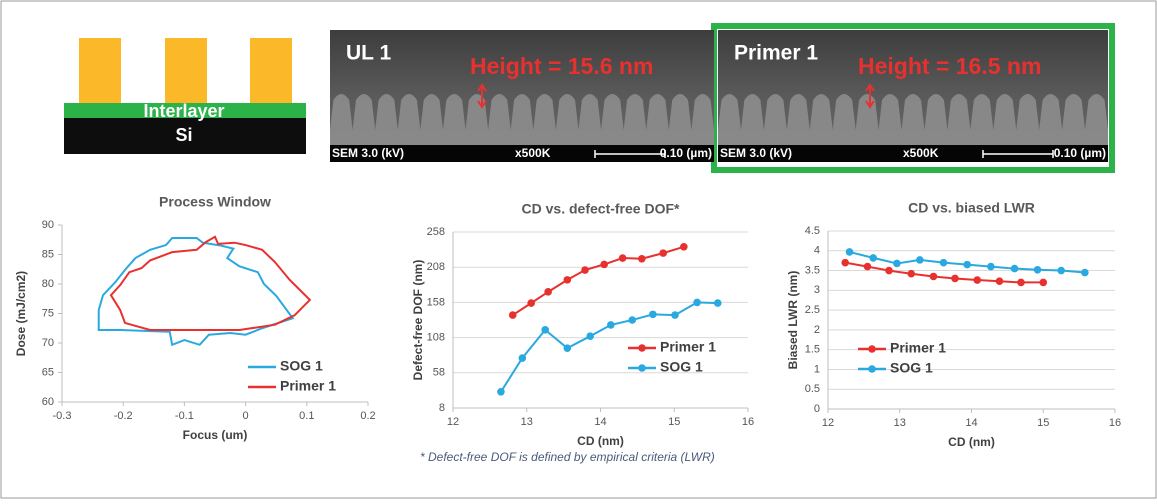 Image resolution: width=1157 pixels, height=504 pixels. Describe the element at coordinates (812, 350) in the screenshot. I see `y-tick-label: 1.5` at that location.